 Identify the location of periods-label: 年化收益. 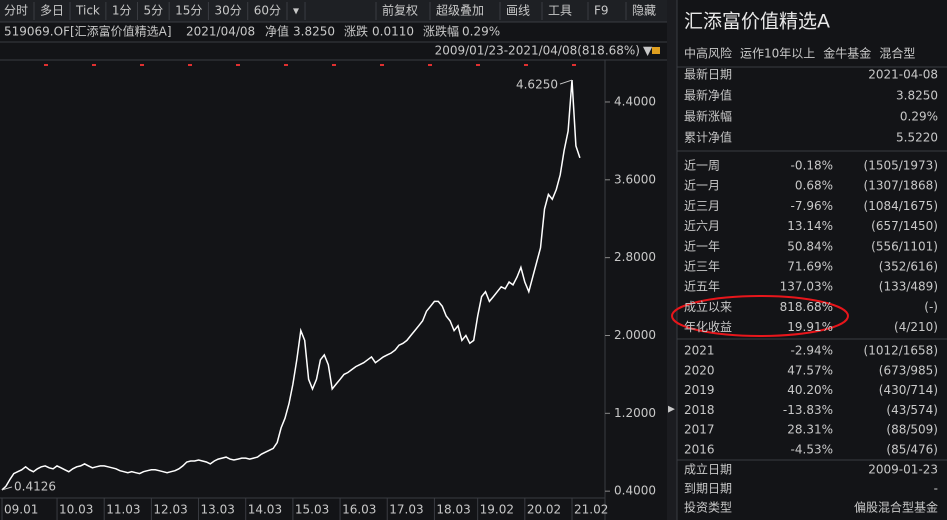
(708, 327).